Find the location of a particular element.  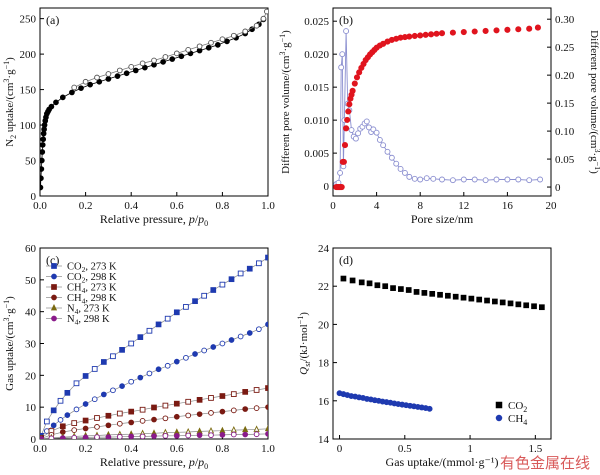

y-right-tick-label: 0 is located at coordinates (558, 188).